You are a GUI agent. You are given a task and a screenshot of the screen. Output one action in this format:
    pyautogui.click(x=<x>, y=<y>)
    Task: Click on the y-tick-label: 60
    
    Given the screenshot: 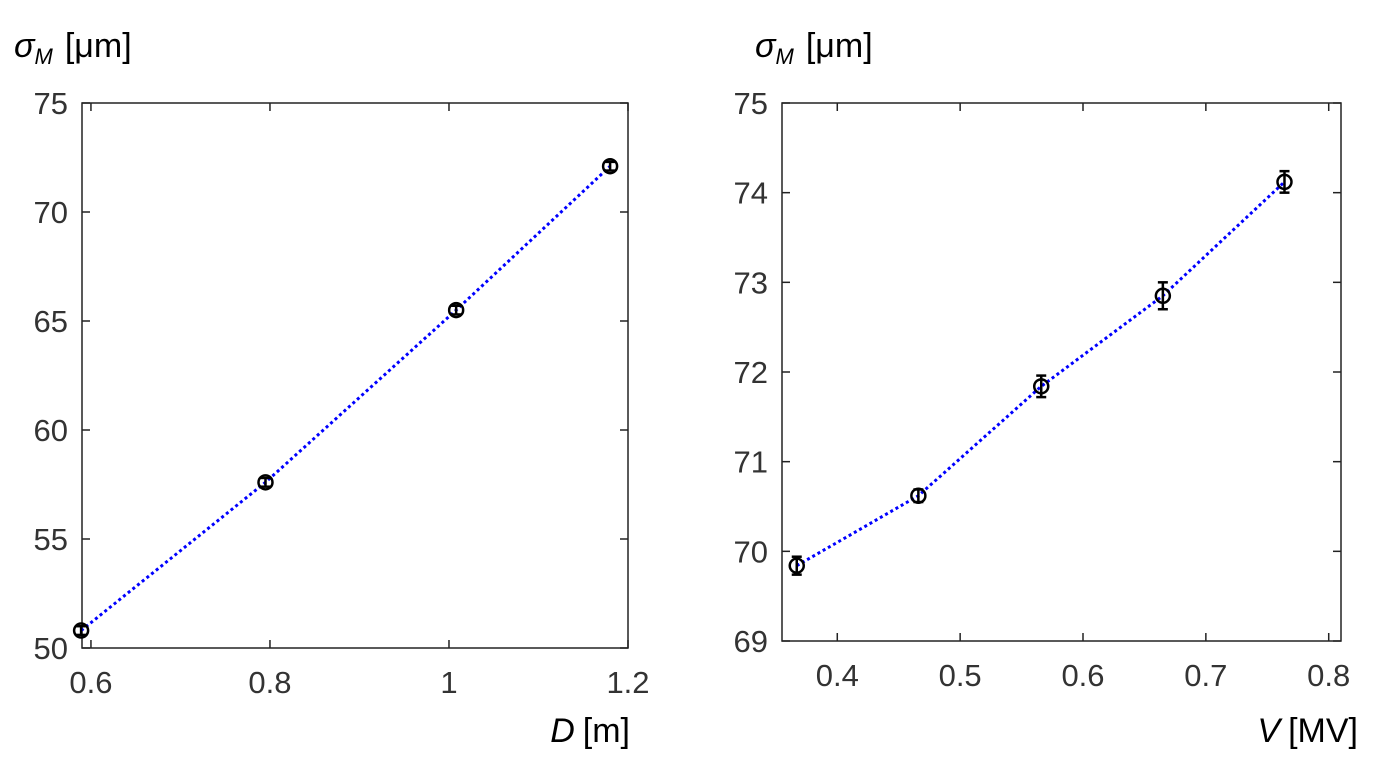 What is the action you would take?
    pyautogui.click(x=51, y=430)
    